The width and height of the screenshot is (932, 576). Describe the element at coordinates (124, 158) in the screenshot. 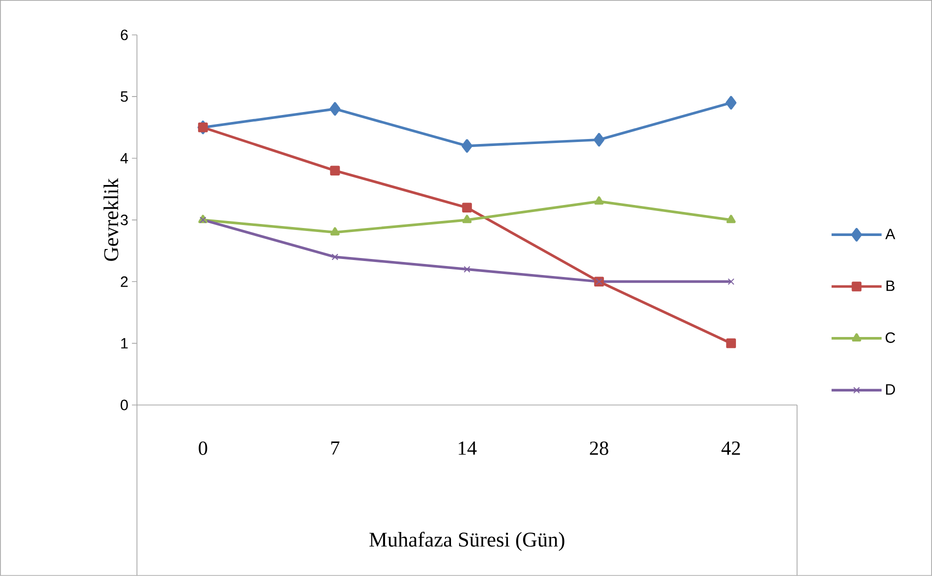

I see `y-tick-label: 4` at that location.